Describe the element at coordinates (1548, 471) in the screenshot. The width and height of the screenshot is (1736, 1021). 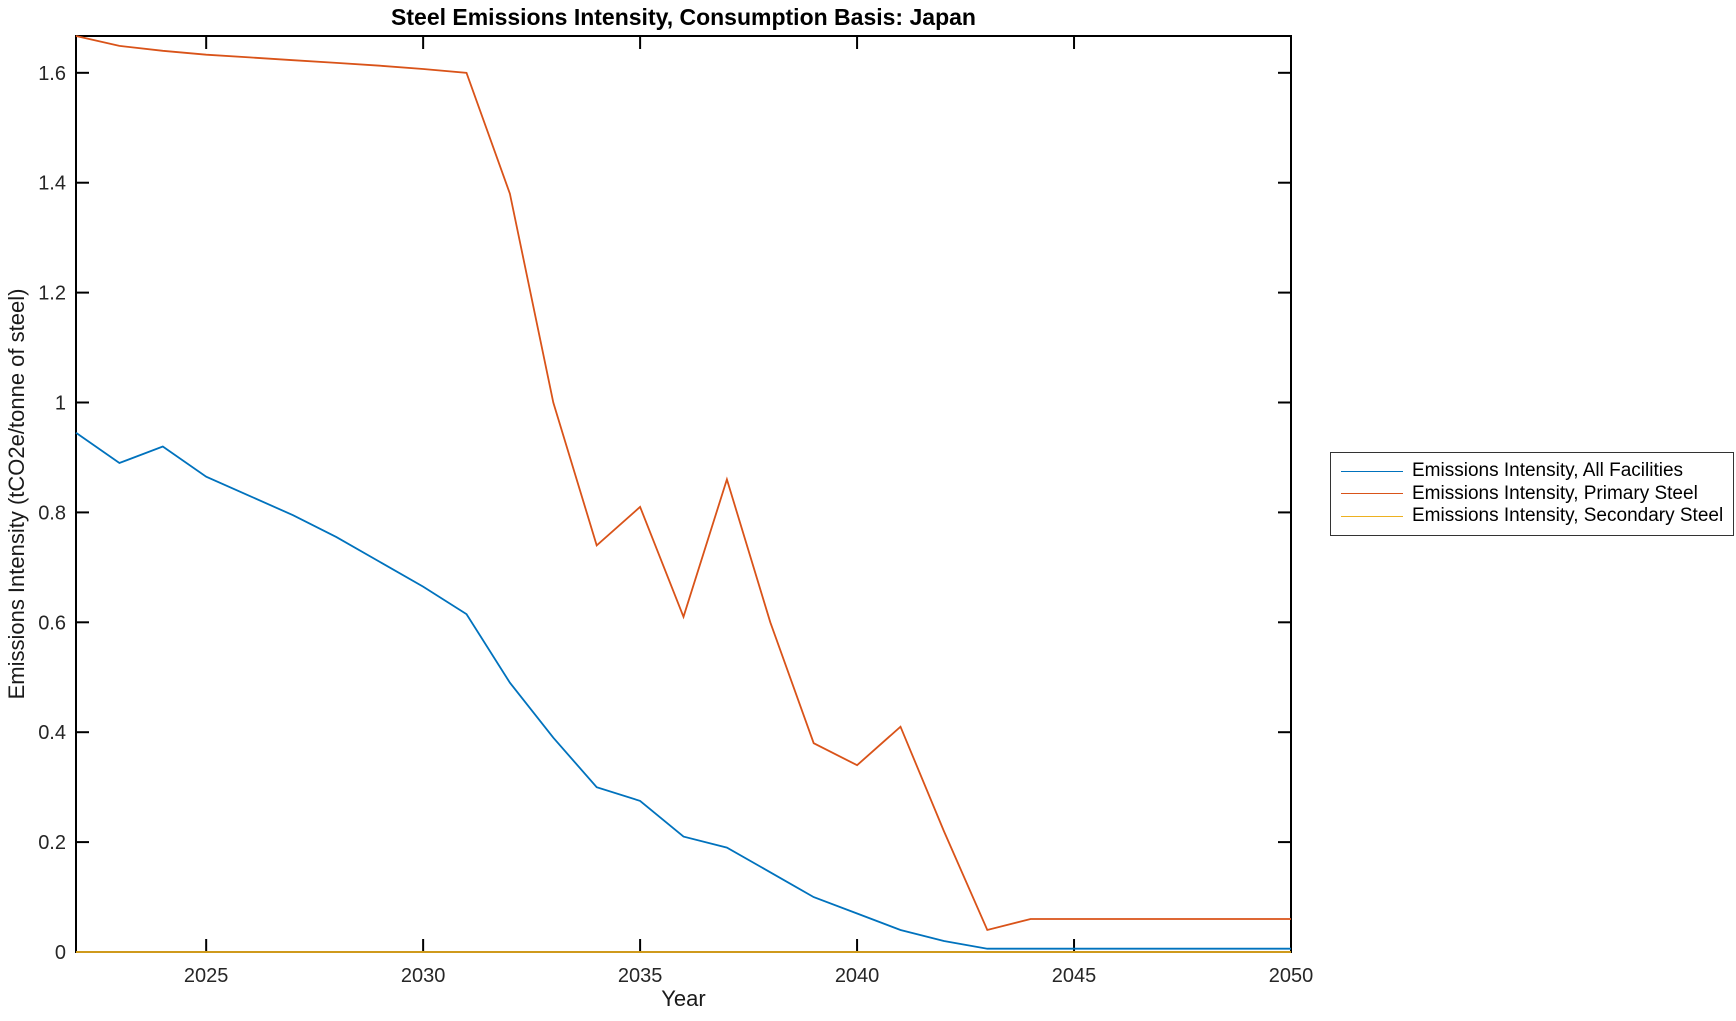
I see `legend-label-all-facilities: Emissions Intensity, All Facilities` at that location.